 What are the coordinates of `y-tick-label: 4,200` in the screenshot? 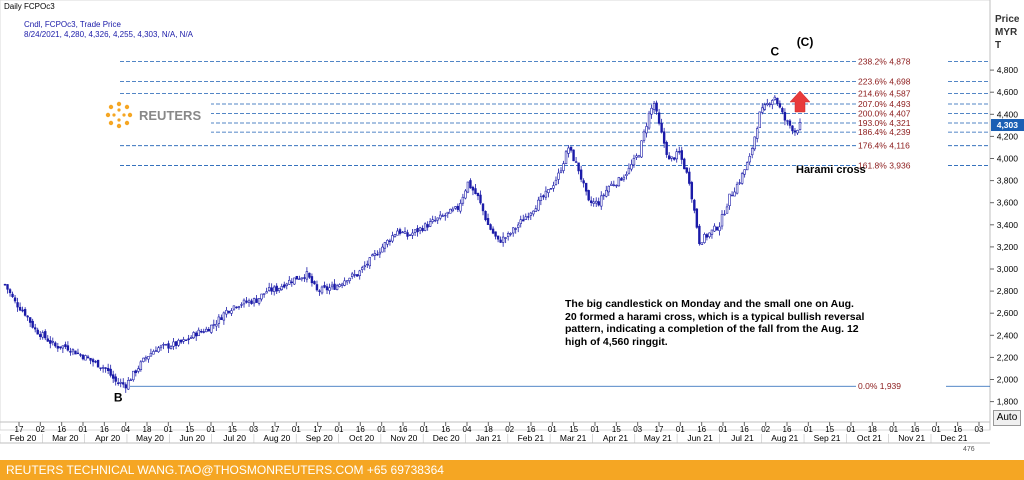 It's located at (1008, 136).